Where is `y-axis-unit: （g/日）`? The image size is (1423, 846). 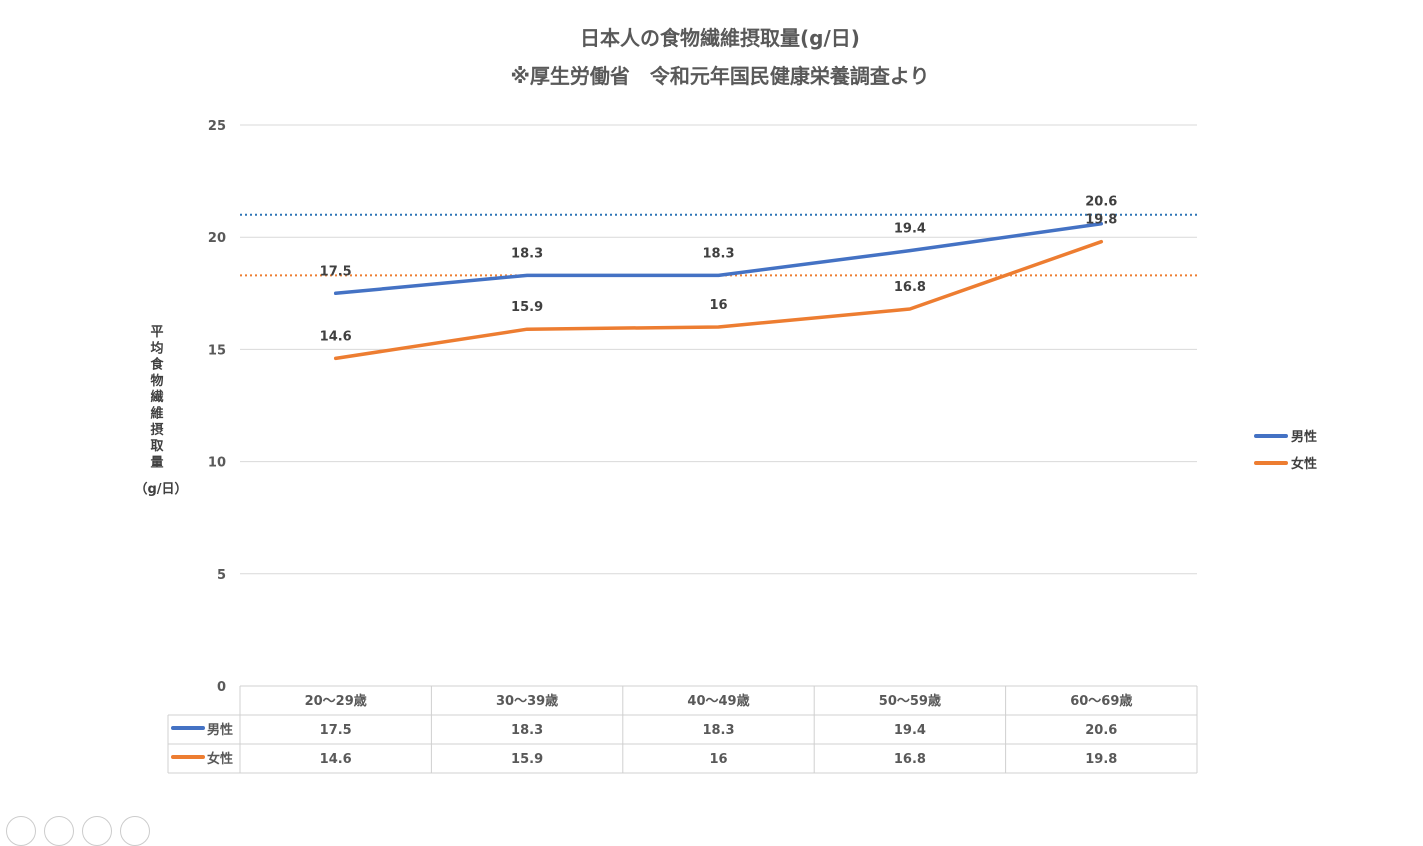 y-axis-unit: （g/日） is located at coordinates (160, 489).